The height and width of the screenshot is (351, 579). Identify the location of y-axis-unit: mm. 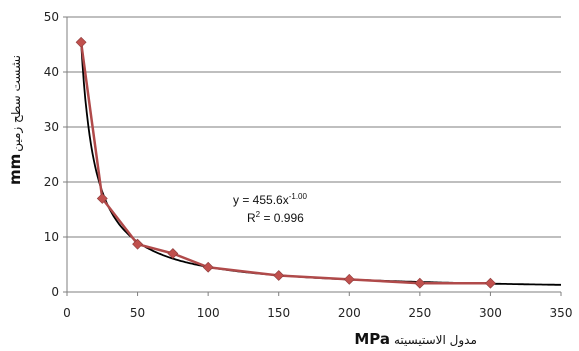
(15, 169).